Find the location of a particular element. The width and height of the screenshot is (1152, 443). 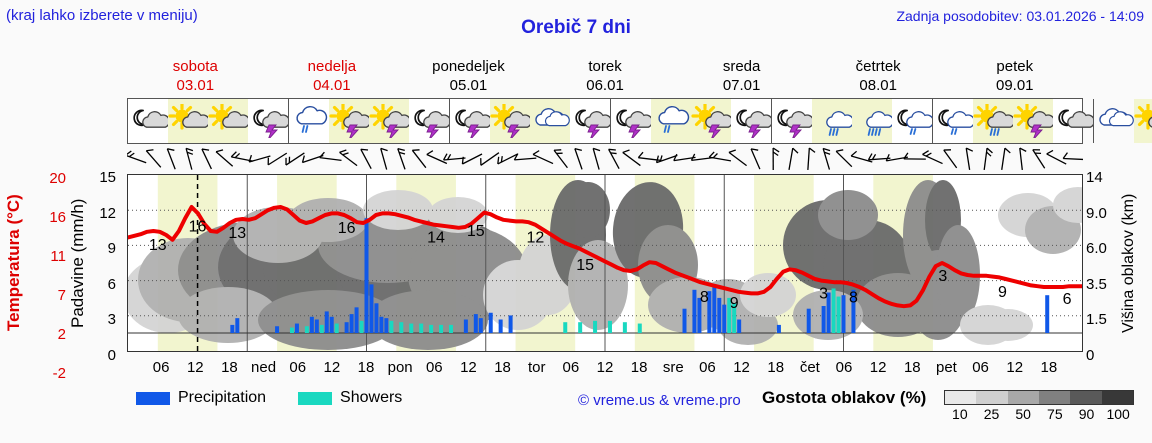

day-date: 05.01 is located at coordinates (468, 85).